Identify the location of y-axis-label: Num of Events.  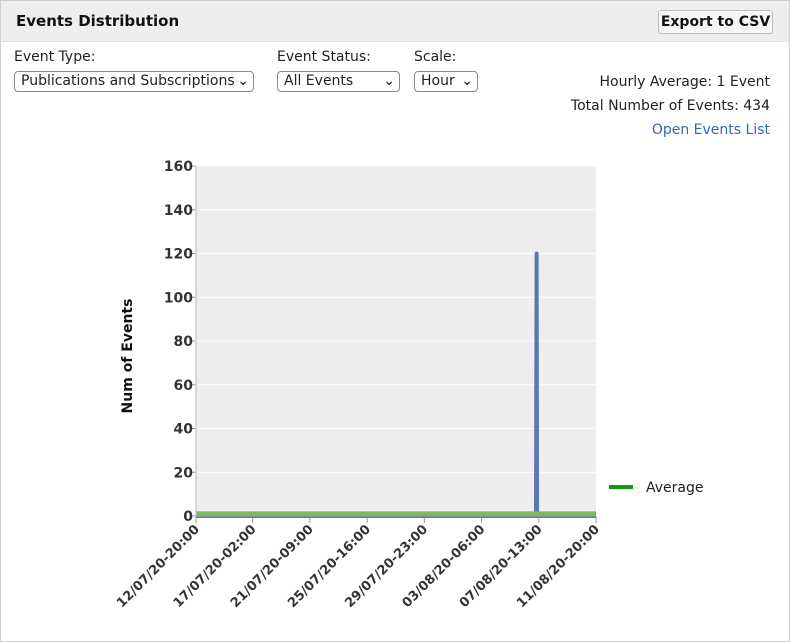
(128, 356).